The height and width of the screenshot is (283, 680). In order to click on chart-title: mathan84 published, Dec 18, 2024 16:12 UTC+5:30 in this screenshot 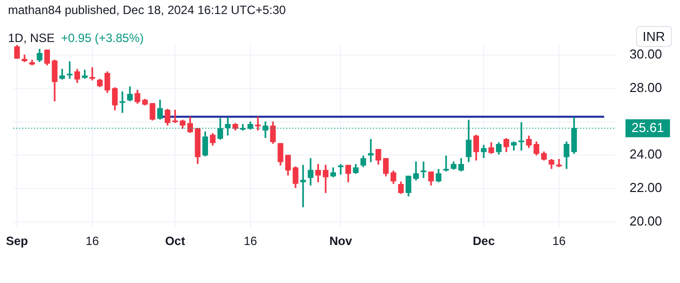, I will do `click(147, 10)`.